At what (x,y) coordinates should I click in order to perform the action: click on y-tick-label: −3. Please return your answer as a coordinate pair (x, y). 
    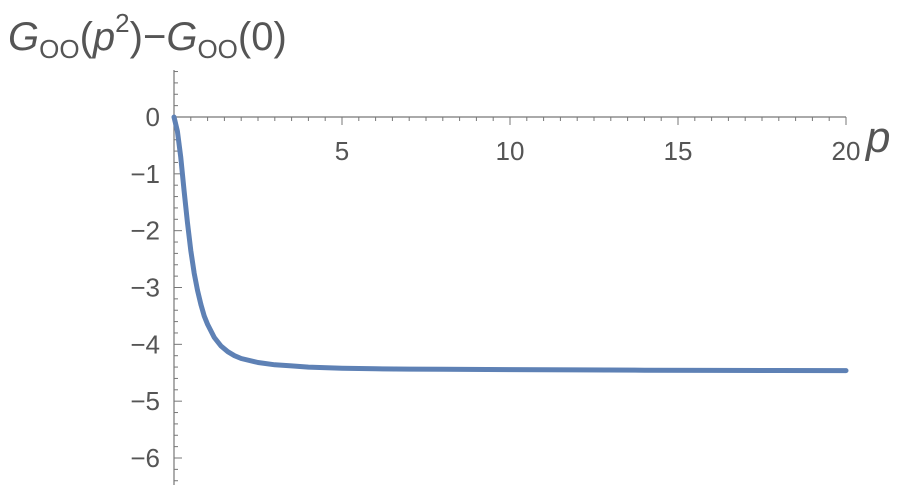
    Looking at the image, I should click on (145, 288).